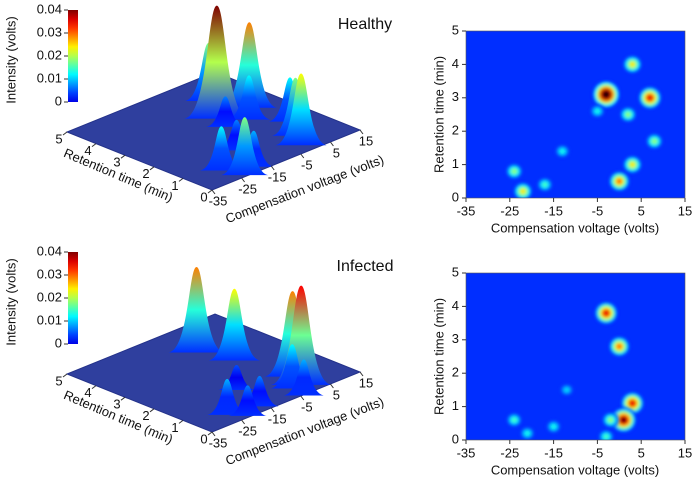 This screenshot has width=695, height=486. What do you see at coordinates (49, 77) in the screenshot?
I see `colorbar-tick-label: 0.01` at bounding box center [49, 77].